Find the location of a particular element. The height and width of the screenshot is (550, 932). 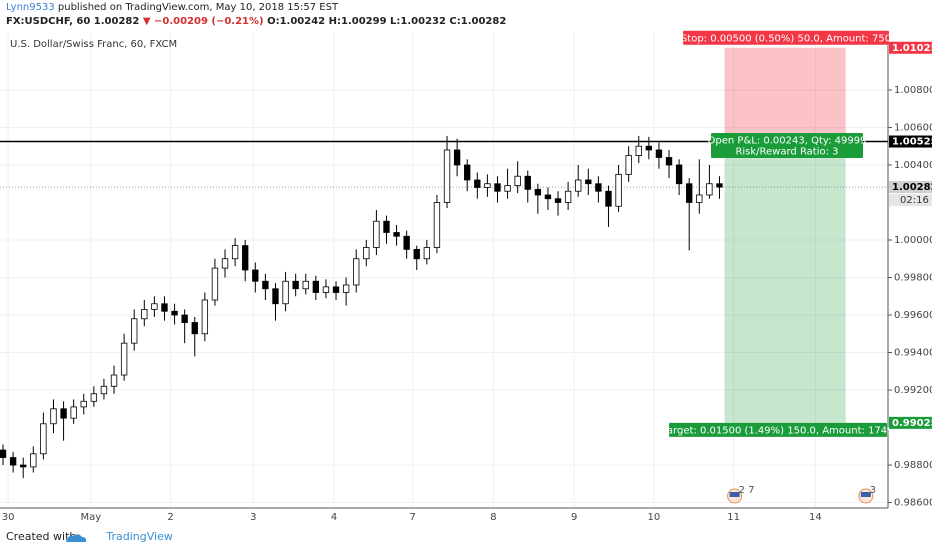

y-tick-label: 1.00600 is located at coordinates (913, 127).